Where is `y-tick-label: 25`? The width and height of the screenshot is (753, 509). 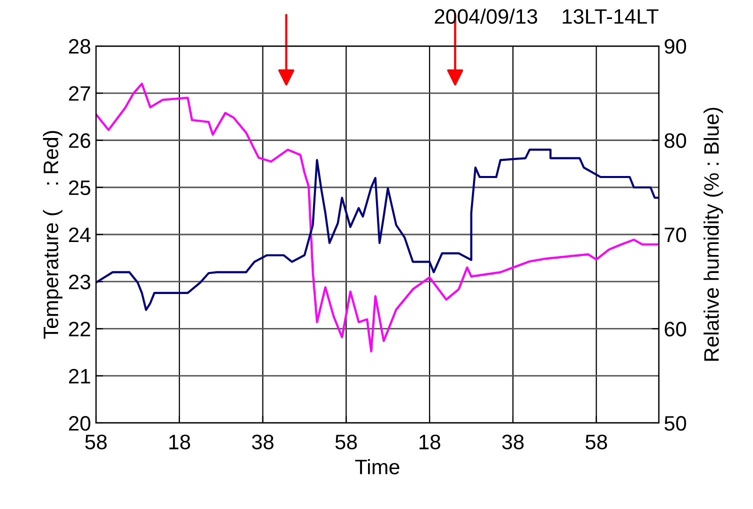 y-tick-label: 25 is located at coordinates (79, 188).